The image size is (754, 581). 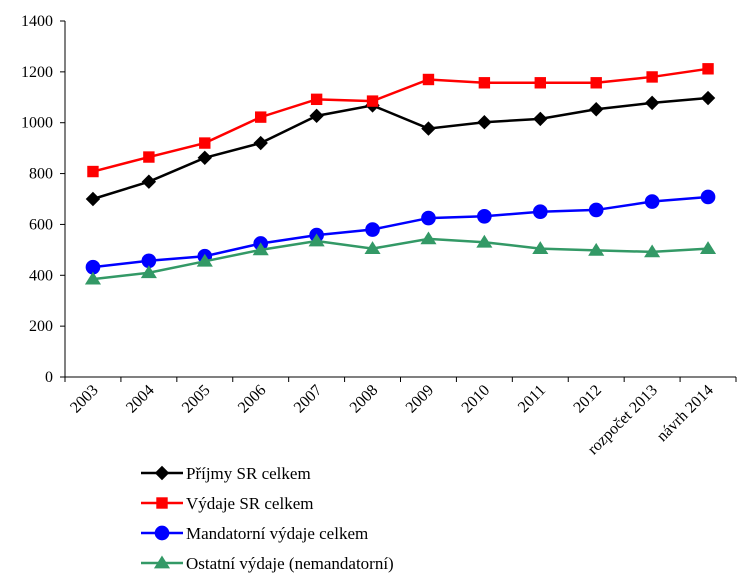 What do you see at coordinates (587, 399) in the screenshot?
I see `x-tick-label: 2012` at bounding box center [587, 399].